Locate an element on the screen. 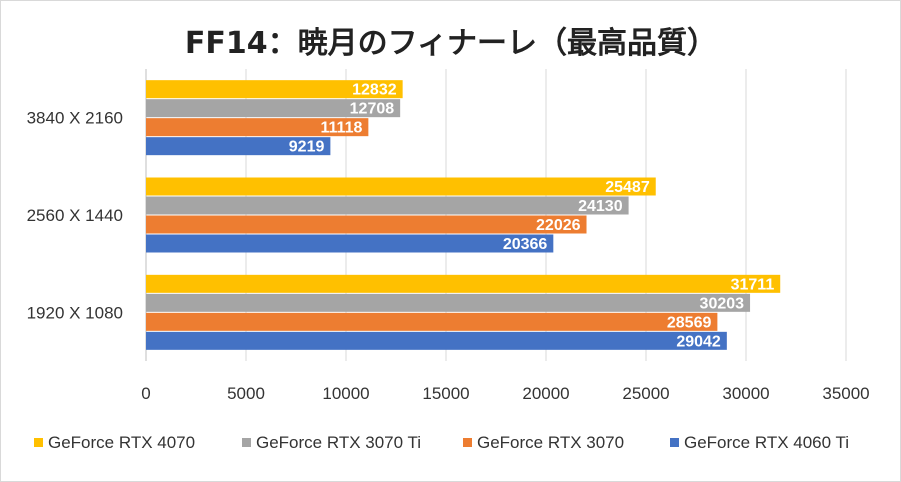 The width and height of the screenshot is (901, 482). x-tick-label: 30000 is located at coordinates (745, 393).